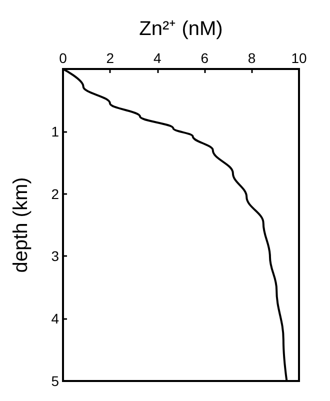  Describe the element at coordinates (158, 58) in the screenshot. I see `x-tick-label: 4` at that location.